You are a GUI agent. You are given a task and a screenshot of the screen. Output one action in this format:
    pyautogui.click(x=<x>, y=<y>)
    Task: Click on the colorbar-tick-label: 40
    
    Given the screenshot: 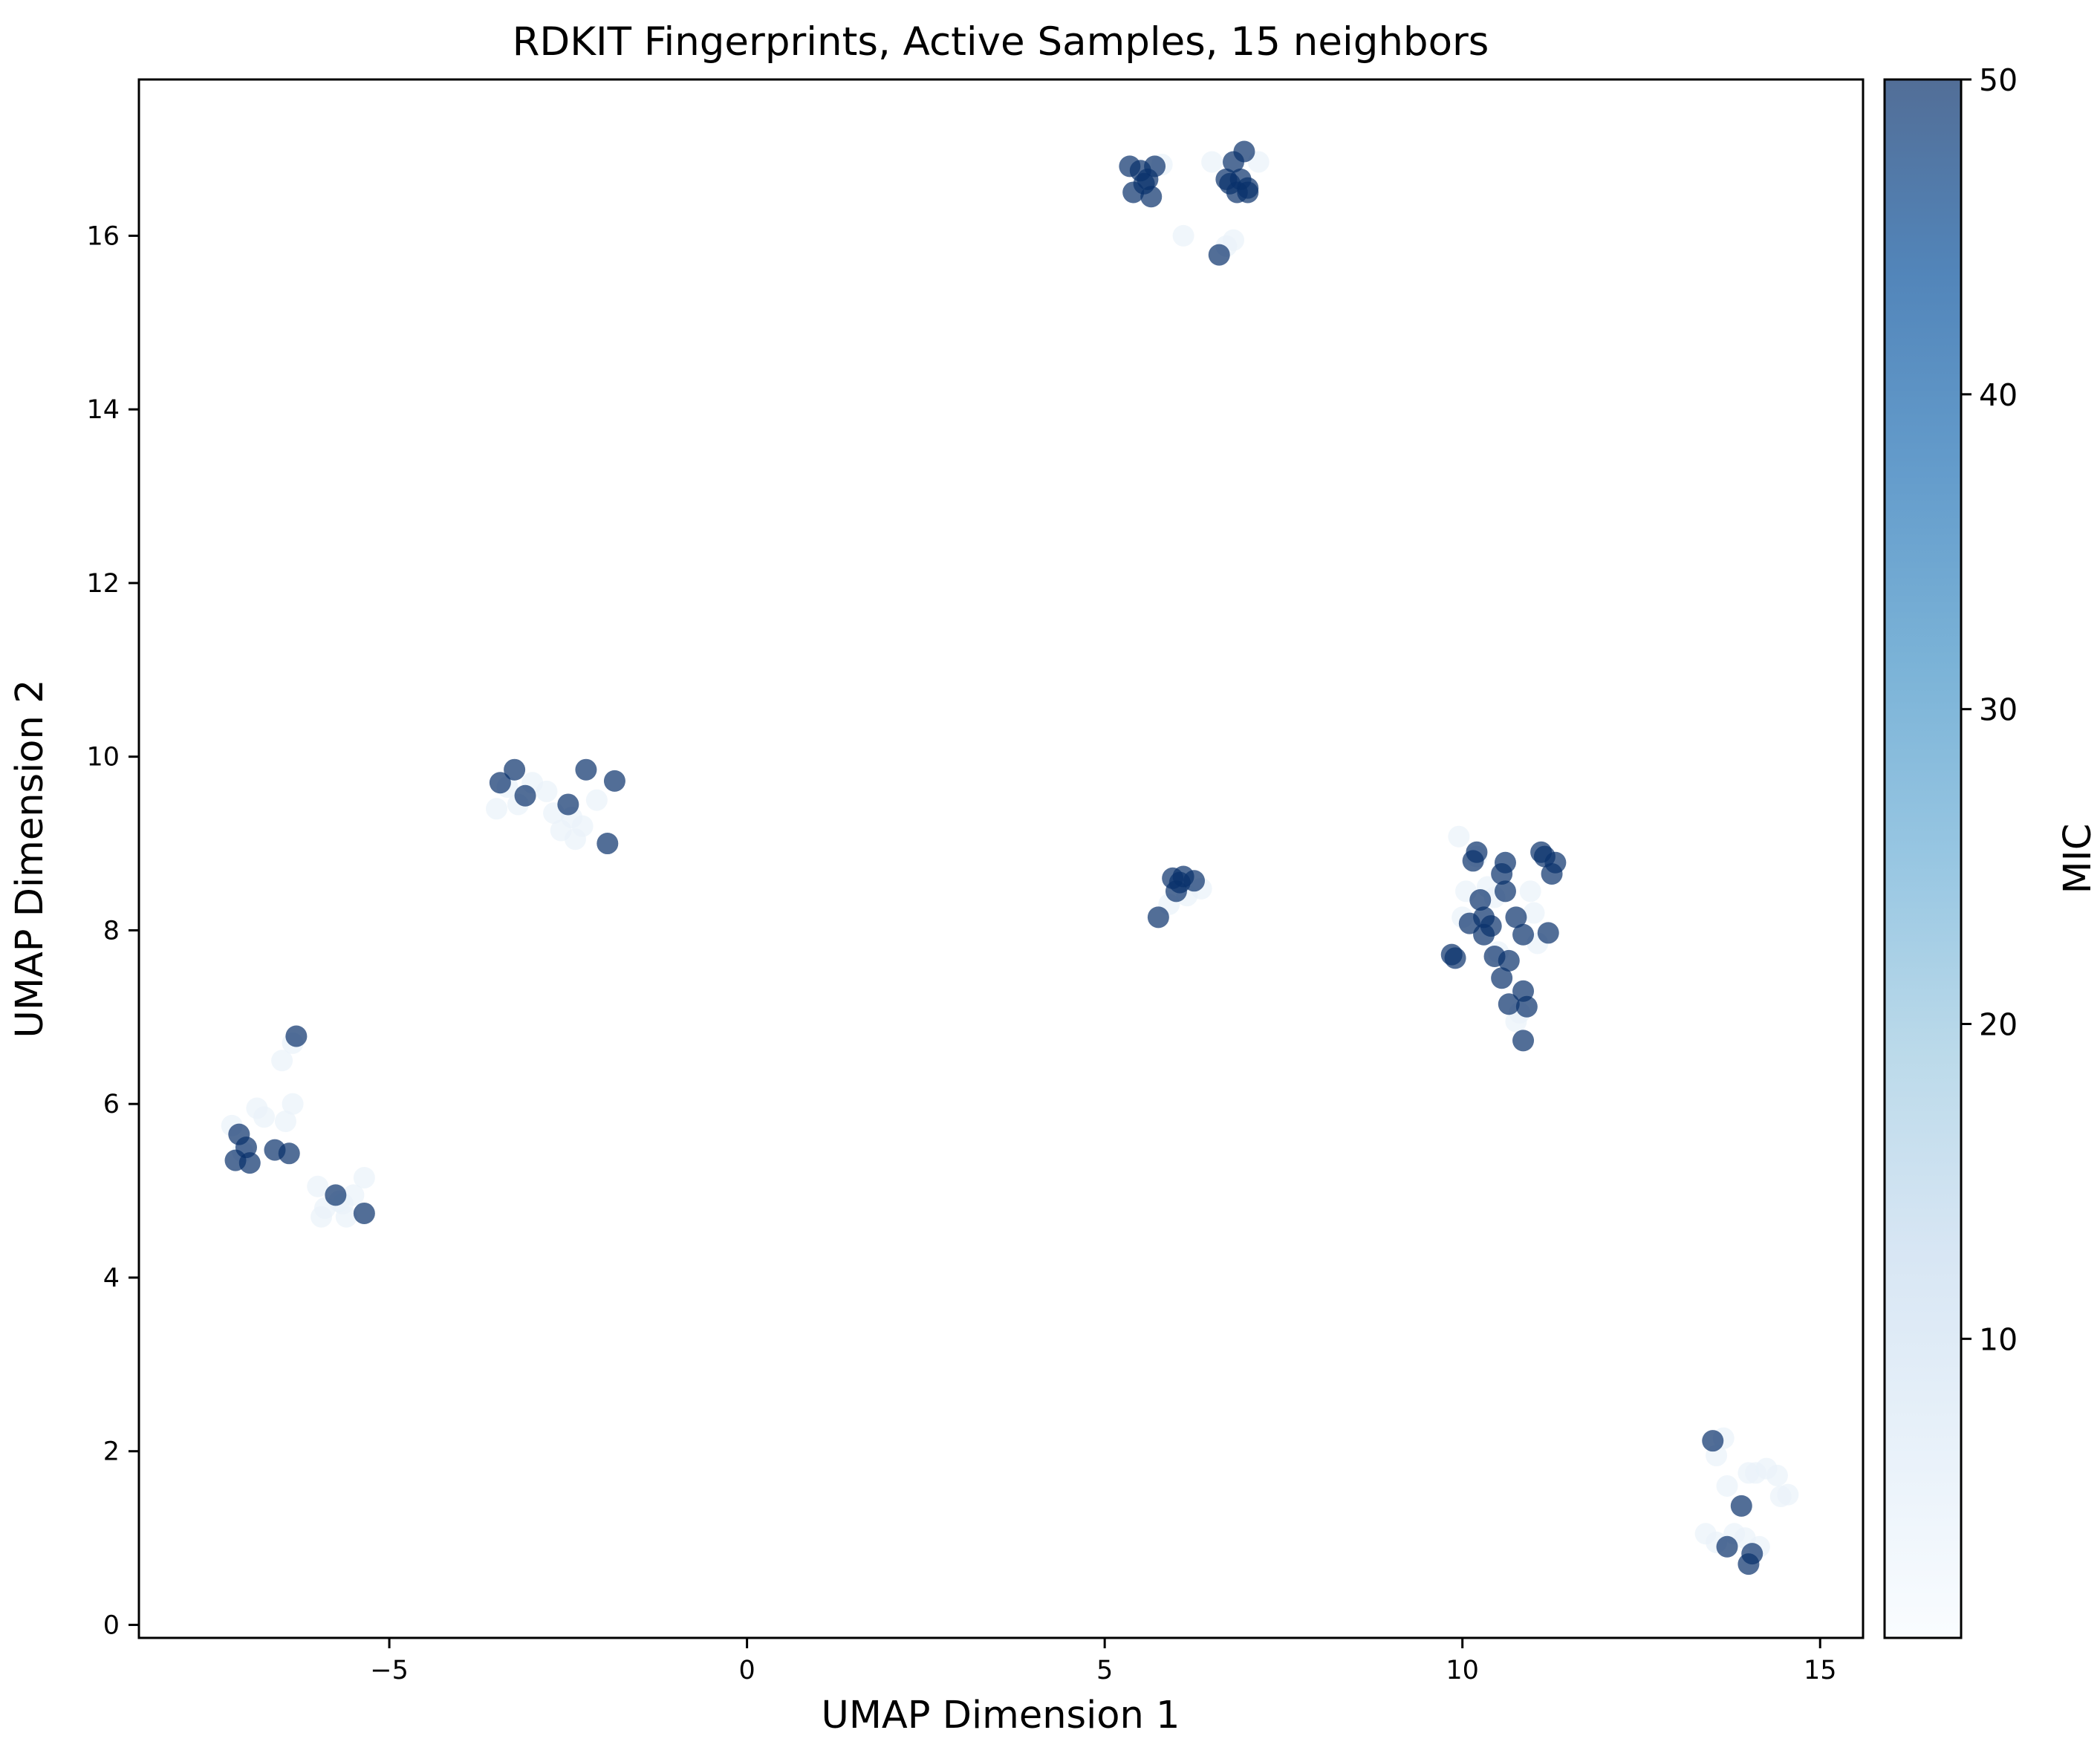 What is the action you would take?
    pyautogui.click(x=1998, y=395)
    